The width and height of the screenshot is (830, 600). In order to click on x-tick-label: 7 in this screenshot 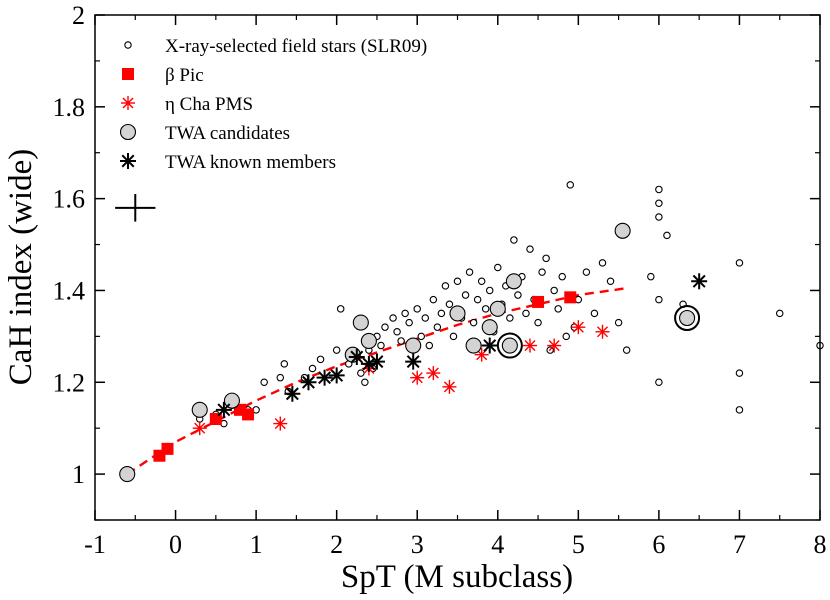, I will do `click(739, 544)`.